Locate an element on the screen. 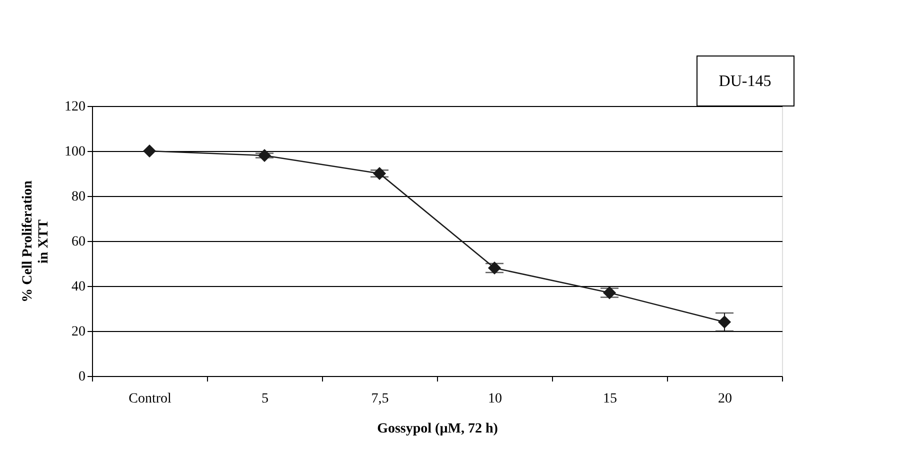 Image resolution: width=908 pixels, height=457 pixels. y-tick-label: 20 is located at coordinates (79, 332).